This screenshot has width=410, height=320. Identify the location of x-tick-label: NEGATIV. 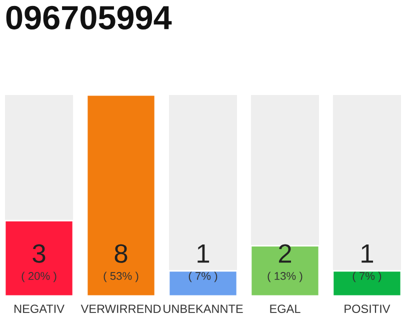
(39, 309).